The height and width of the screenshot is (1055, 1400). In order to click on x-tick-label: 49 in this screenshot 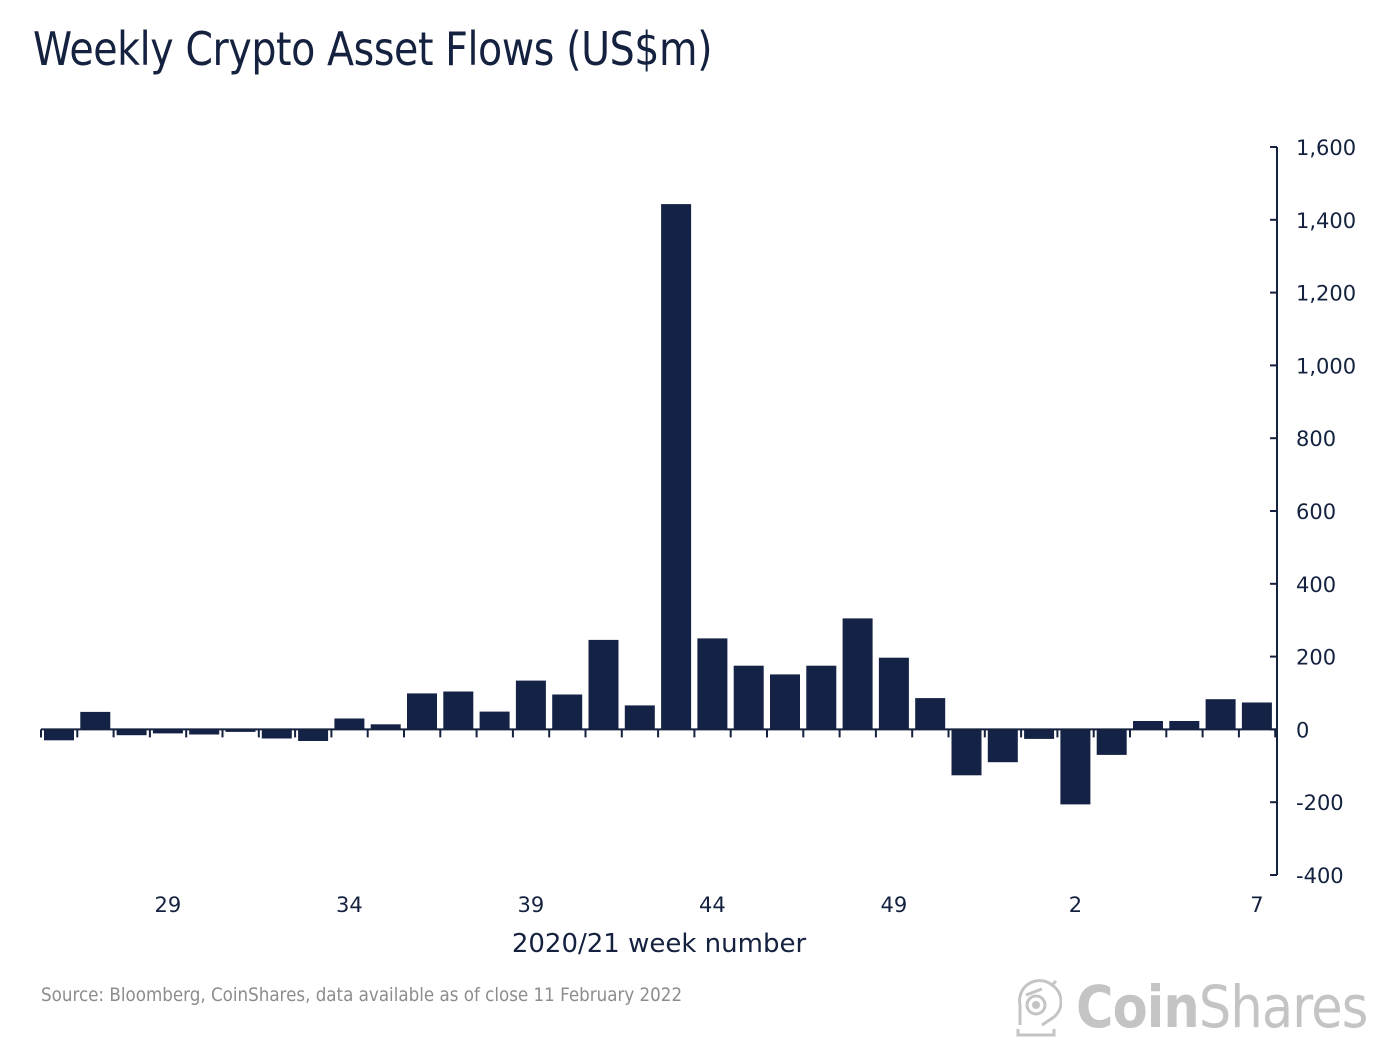, I will do `click(894, 905)`.